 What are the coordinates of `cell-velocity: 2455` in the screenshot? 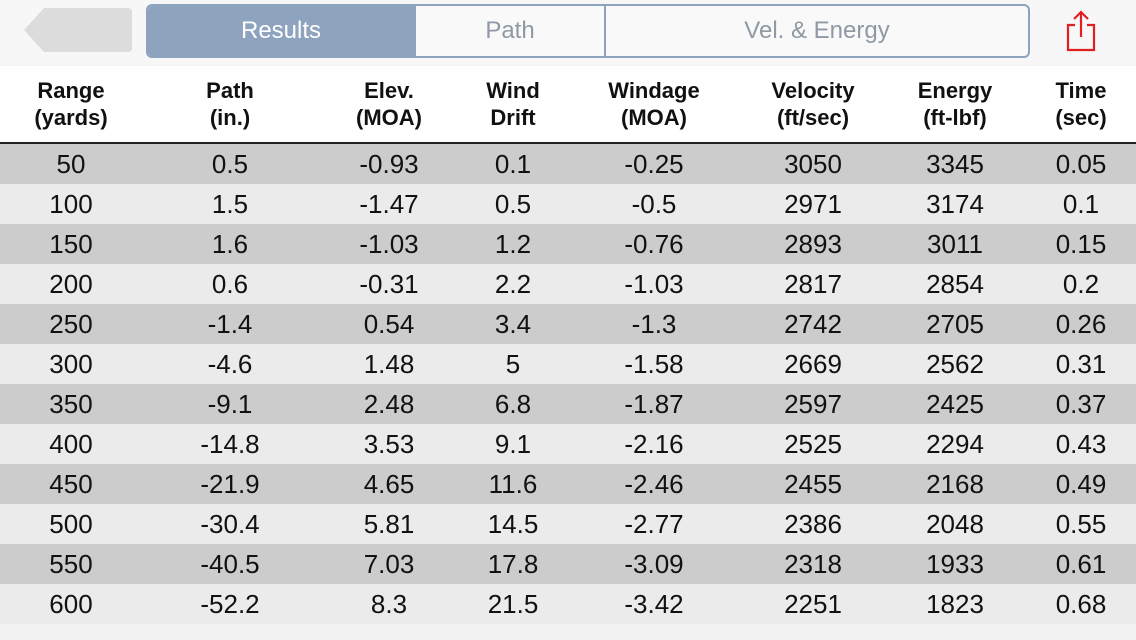 It's located at (813, 483).